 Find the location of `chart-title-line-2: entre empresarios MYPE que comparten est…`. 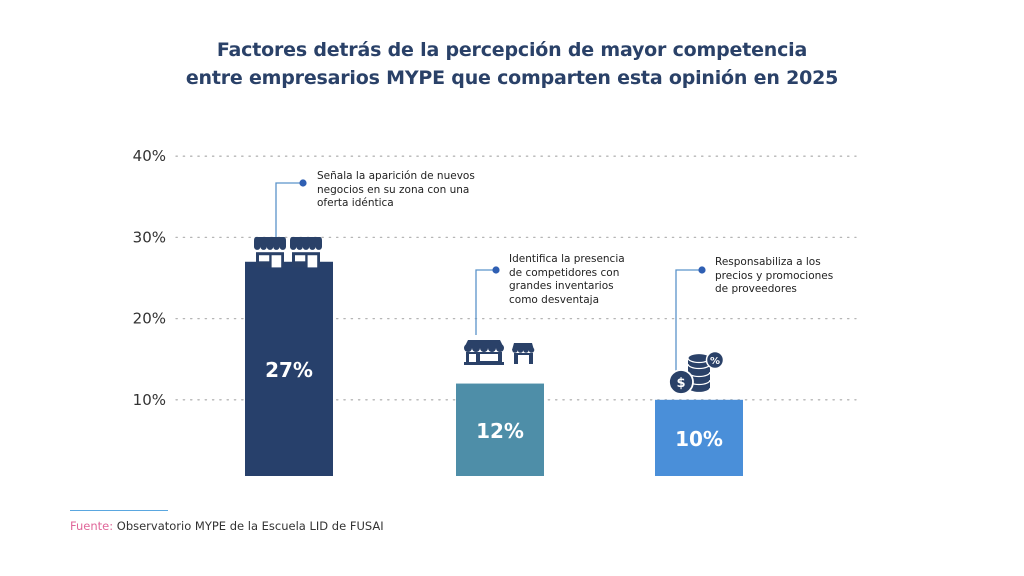

chart-title-line-2: entre empresarios MYPE que comparten est… is located at coordinates (512, 78).